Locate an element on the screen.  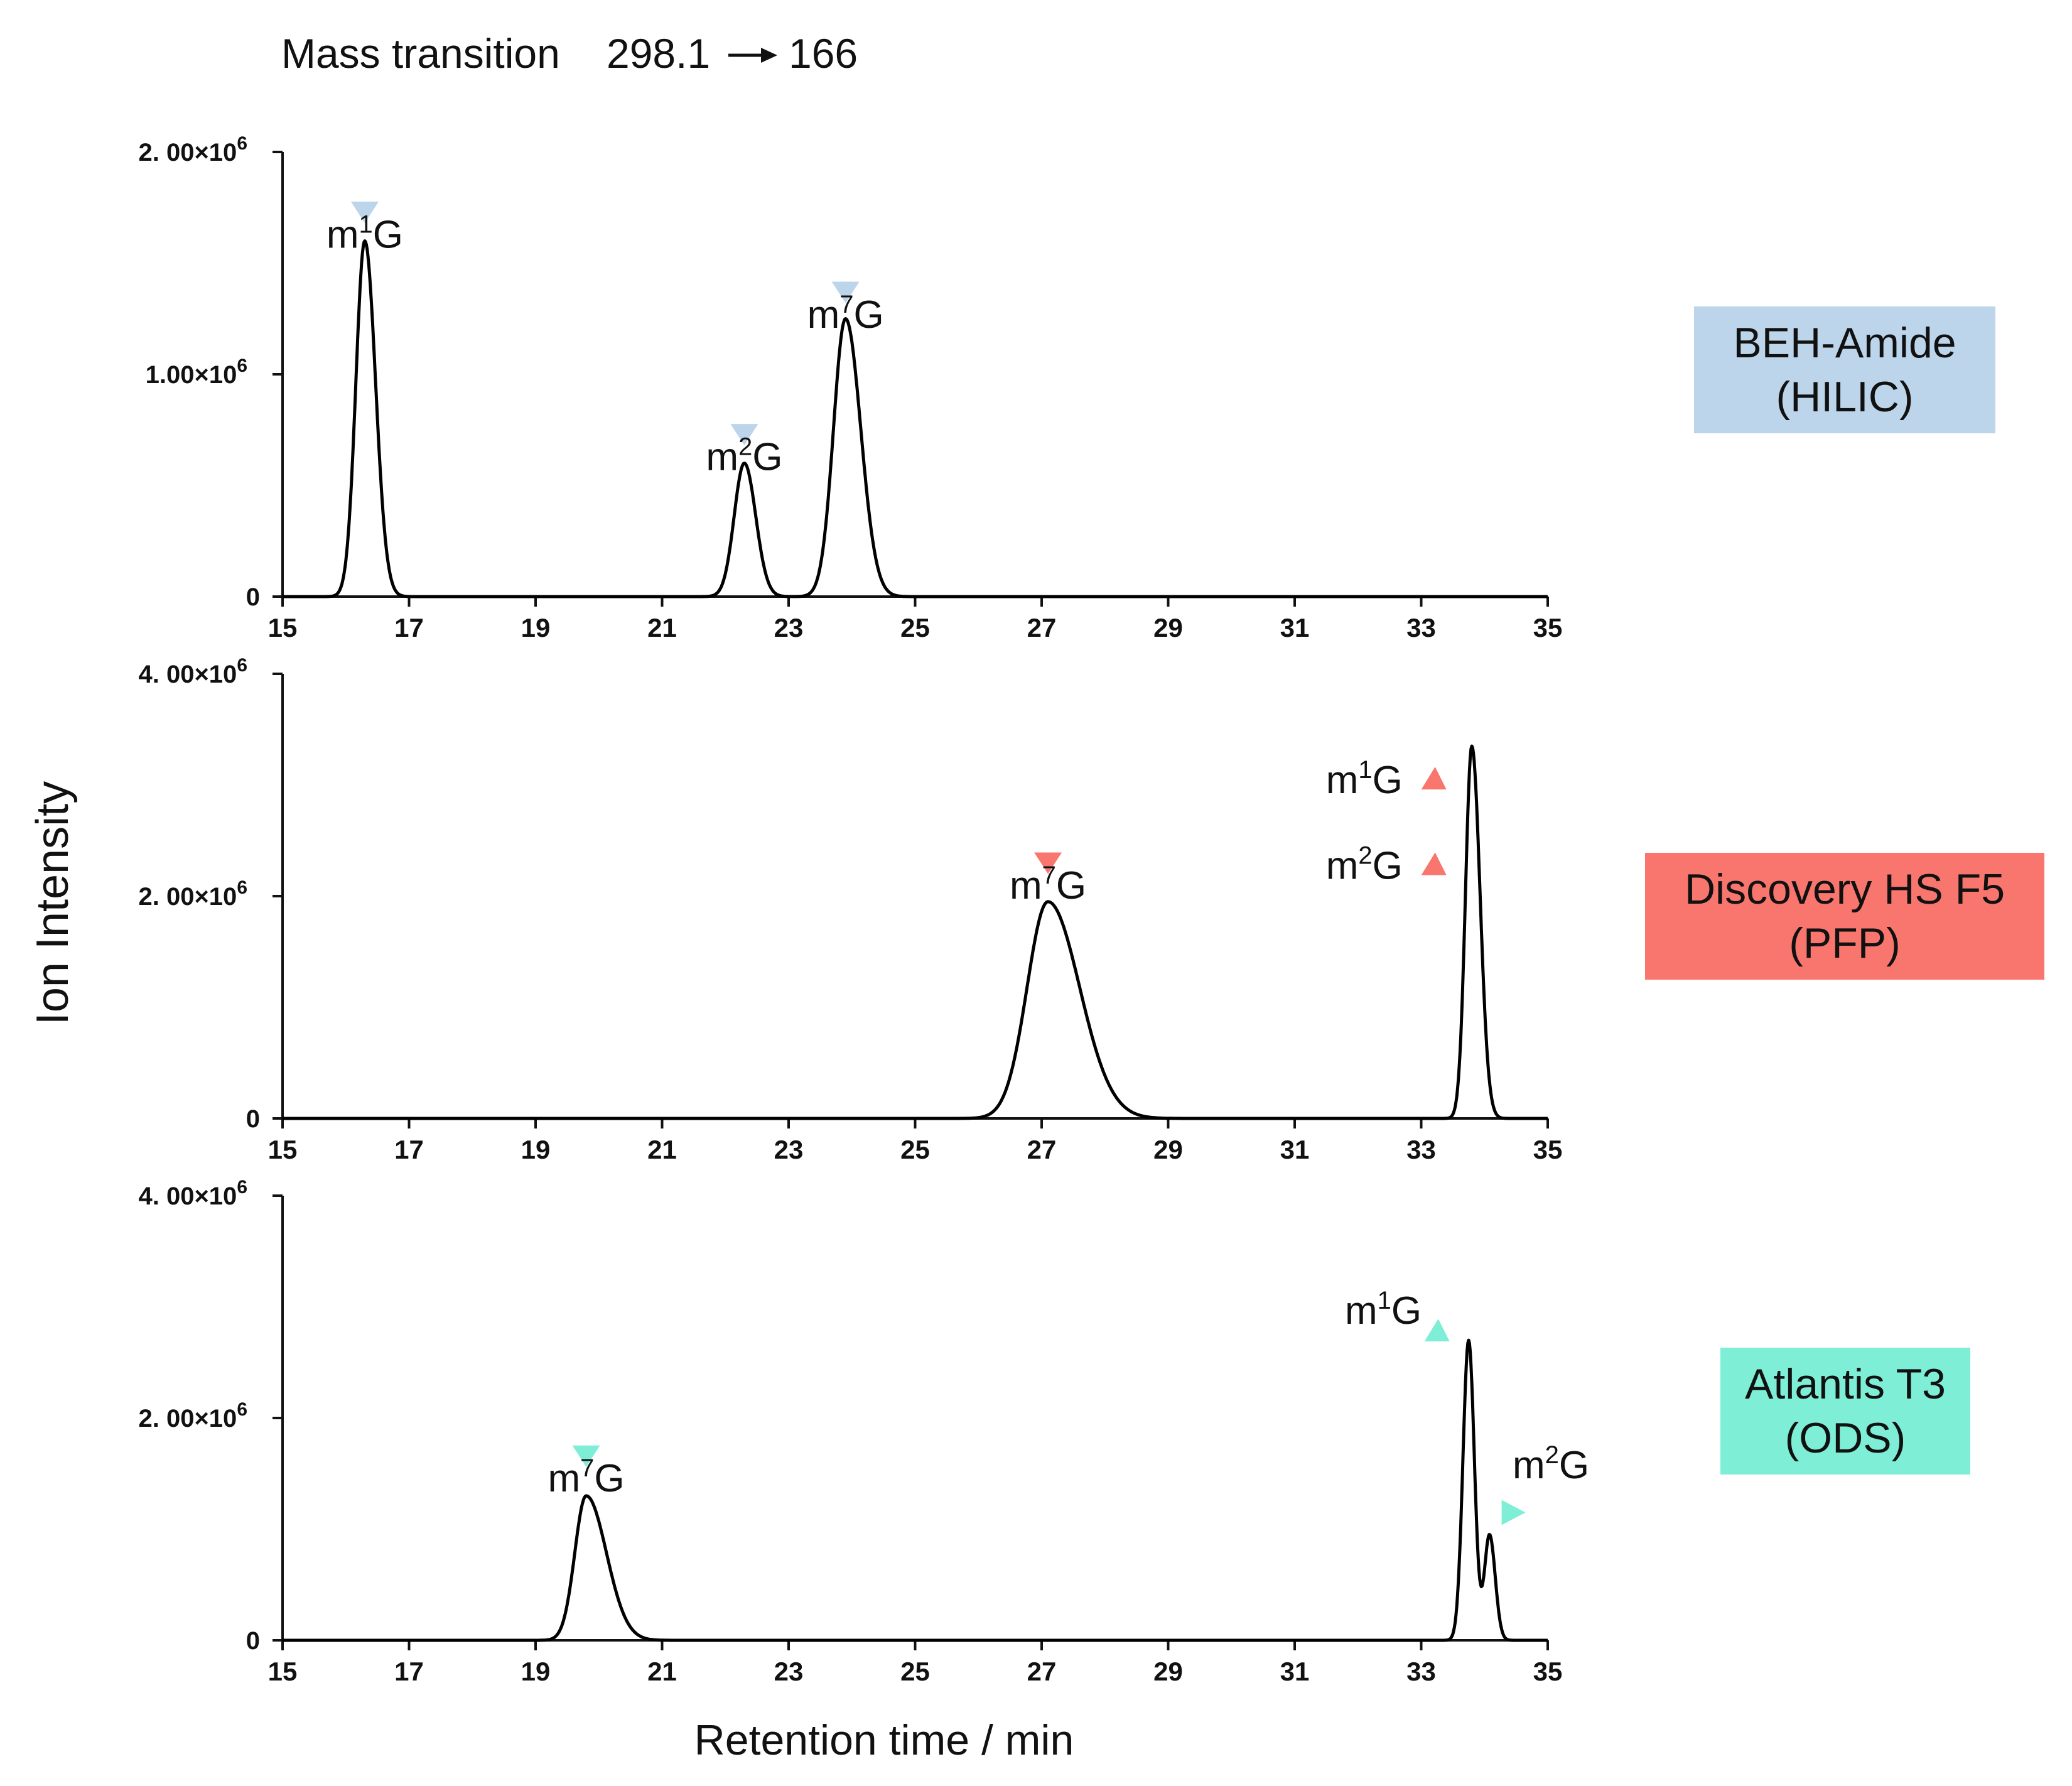
y-axis-label: Ion Intensity is located at coordinates (53, 903).